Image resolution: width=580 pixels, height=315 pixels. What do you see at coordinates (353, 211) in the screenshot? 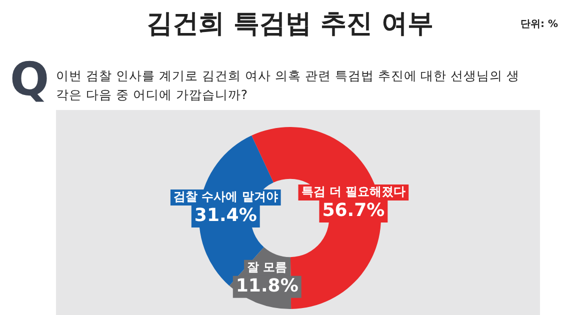
I see `data-label: 56.7%` at bounding box center [353, 211].